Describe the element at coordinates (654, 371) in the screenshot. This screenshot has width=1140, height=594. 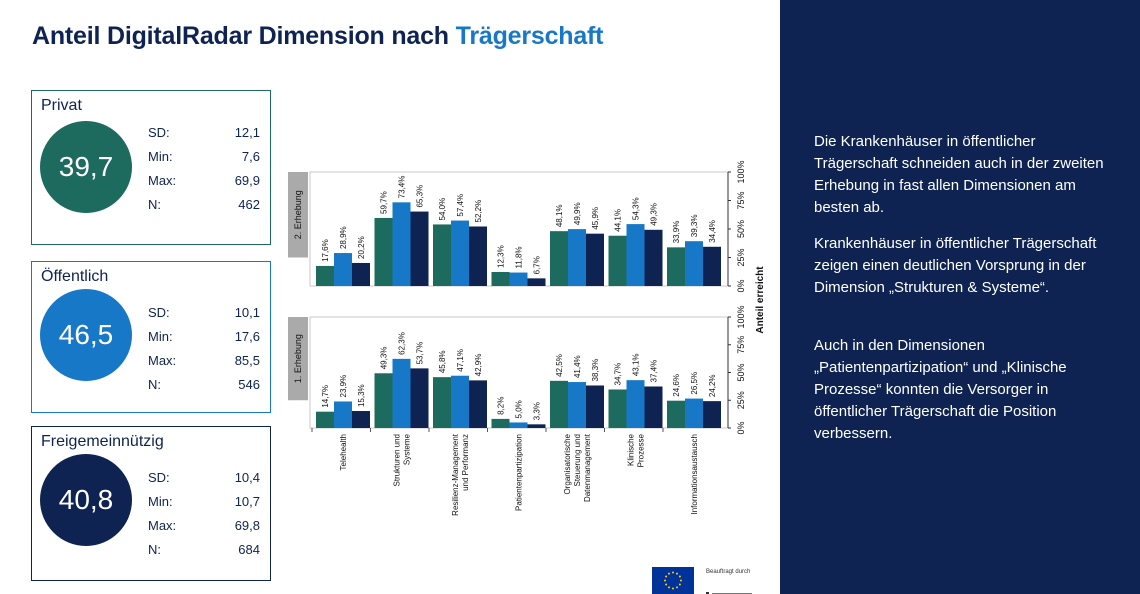
I see `data-label: 37,4%` at that location.